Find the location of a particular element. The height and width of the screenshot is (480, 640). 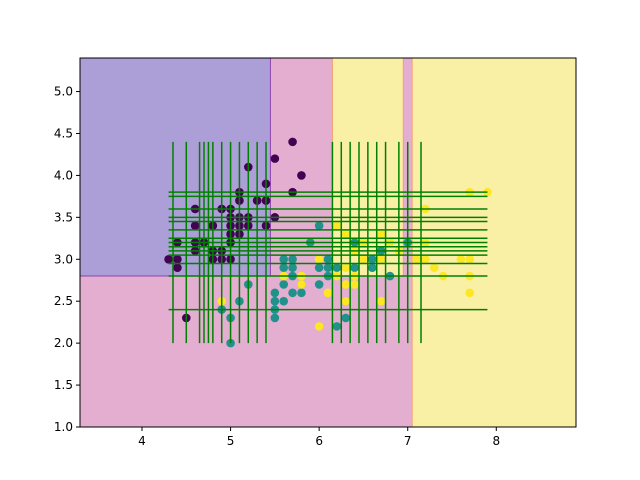

y-axis: 1.0 1.5 2.0 2.5 3.0 3.5 4.0 4.5 5.0 is located at coordinates (67, 259).